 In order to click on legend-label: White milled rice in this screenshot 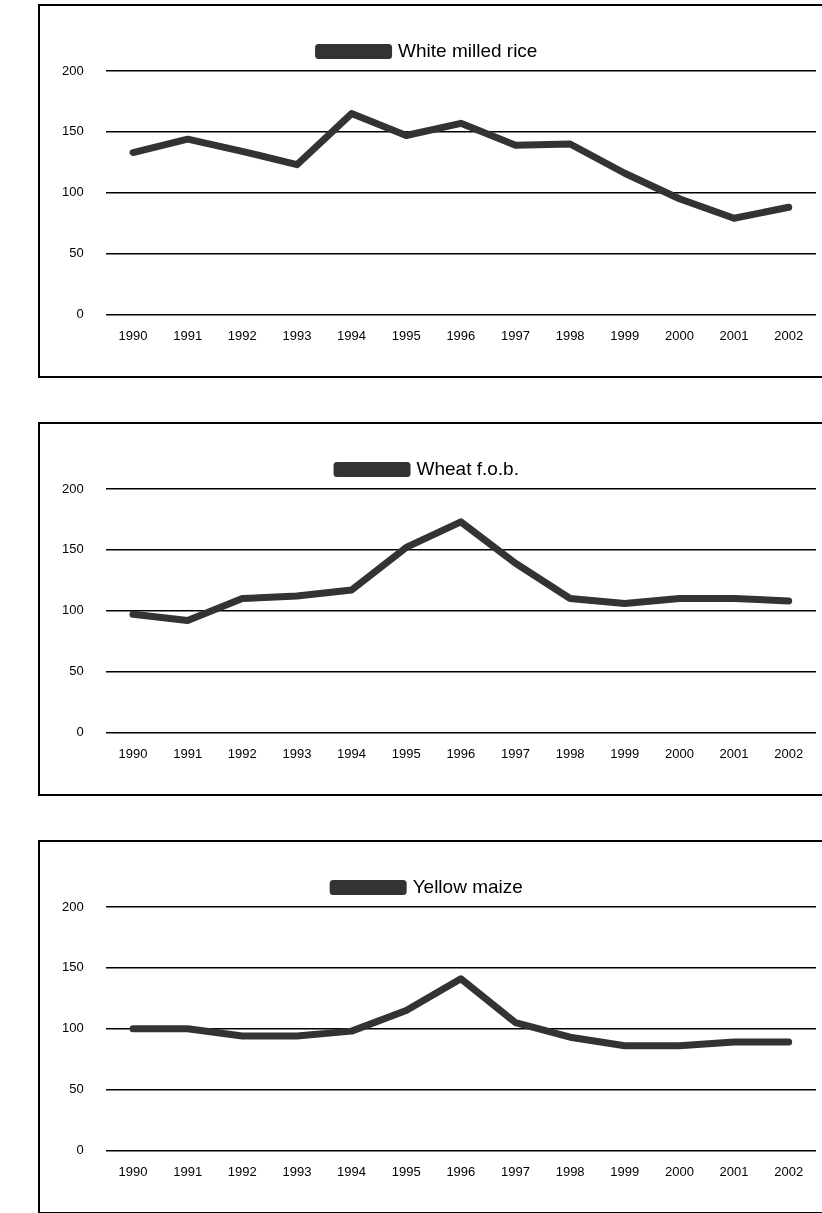, I will do `click(468, 50)`.